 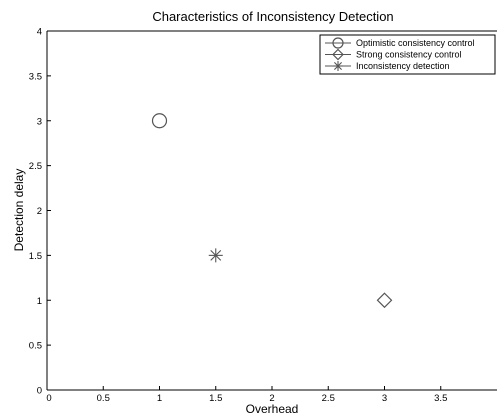 I want to click on legend-label: Inconsistency detection, so click(x=403, y=66).